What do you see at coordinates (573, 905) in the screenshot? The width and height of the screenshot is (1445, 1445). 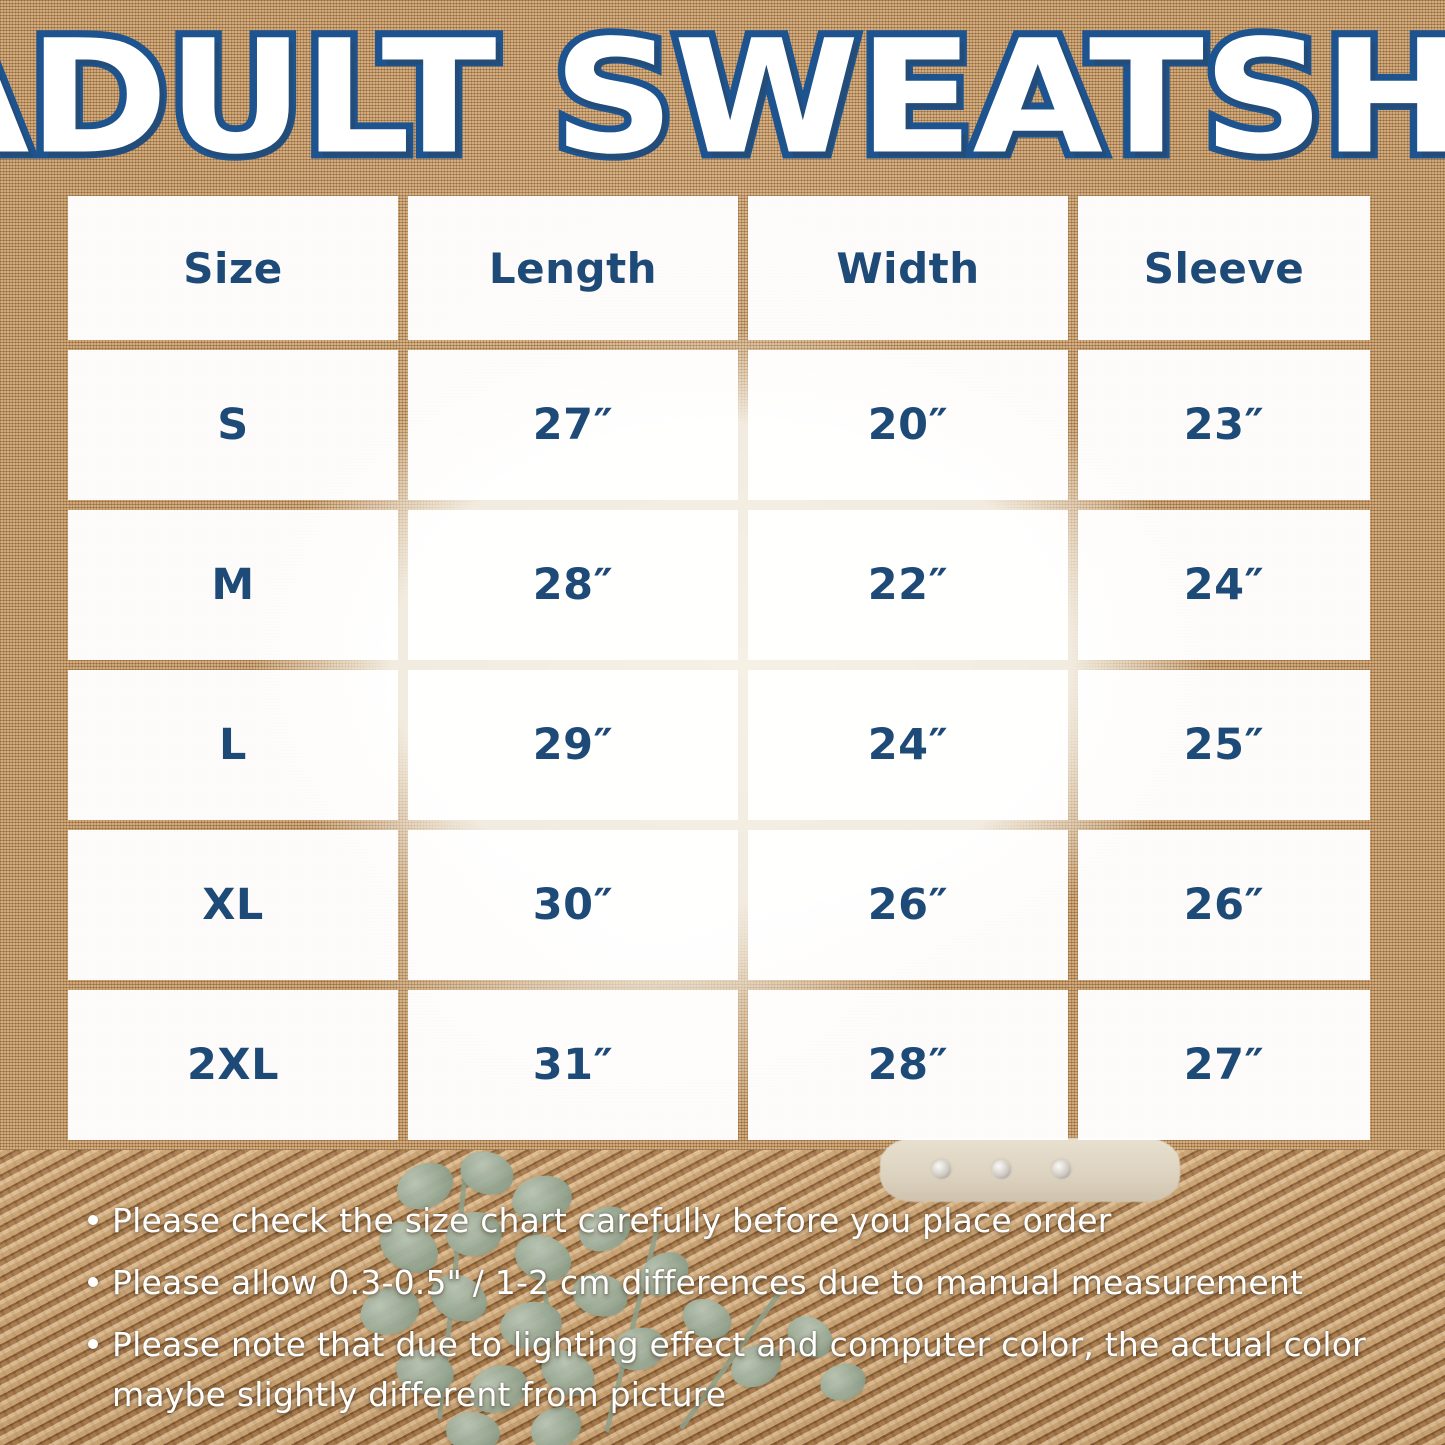 I see `cell-length: 30″` at bounding box center [573, 905].